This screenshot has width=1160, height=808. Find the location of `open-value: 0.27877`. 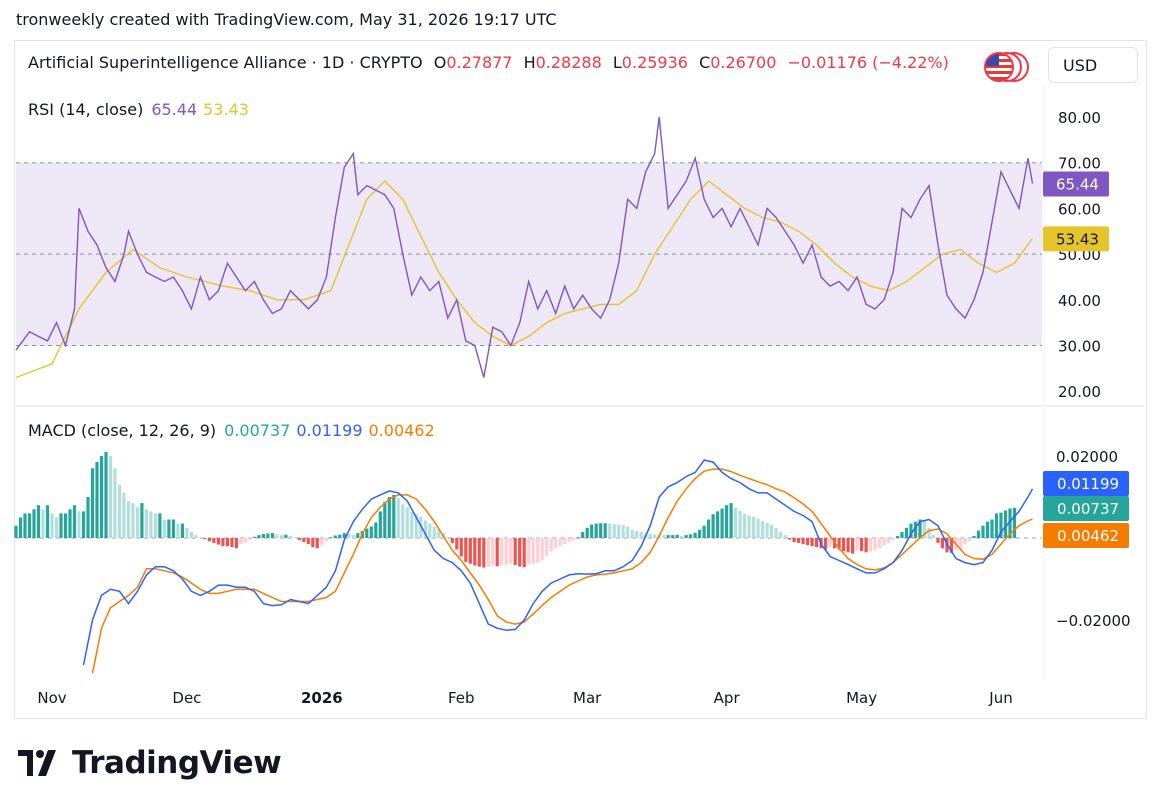

open-value: 0.27877 is located at coordinates (479, 62).